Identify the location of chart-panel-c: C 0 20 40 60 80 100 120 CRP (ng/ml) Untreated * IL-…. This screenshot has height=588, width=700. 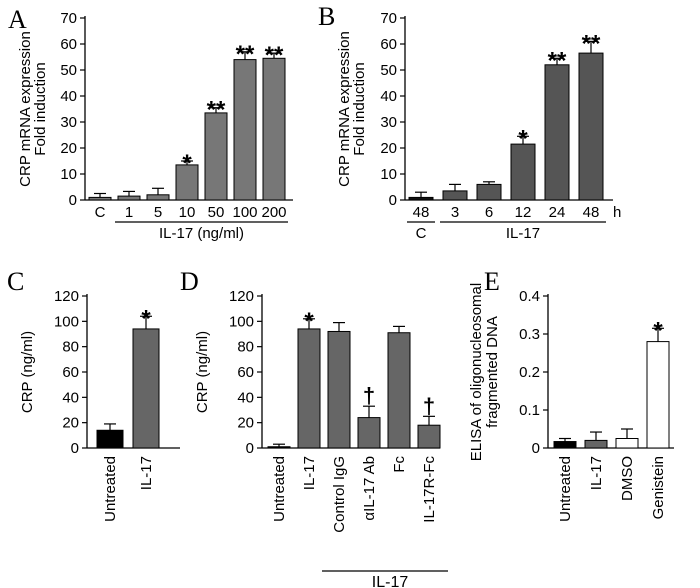
(93, 394).